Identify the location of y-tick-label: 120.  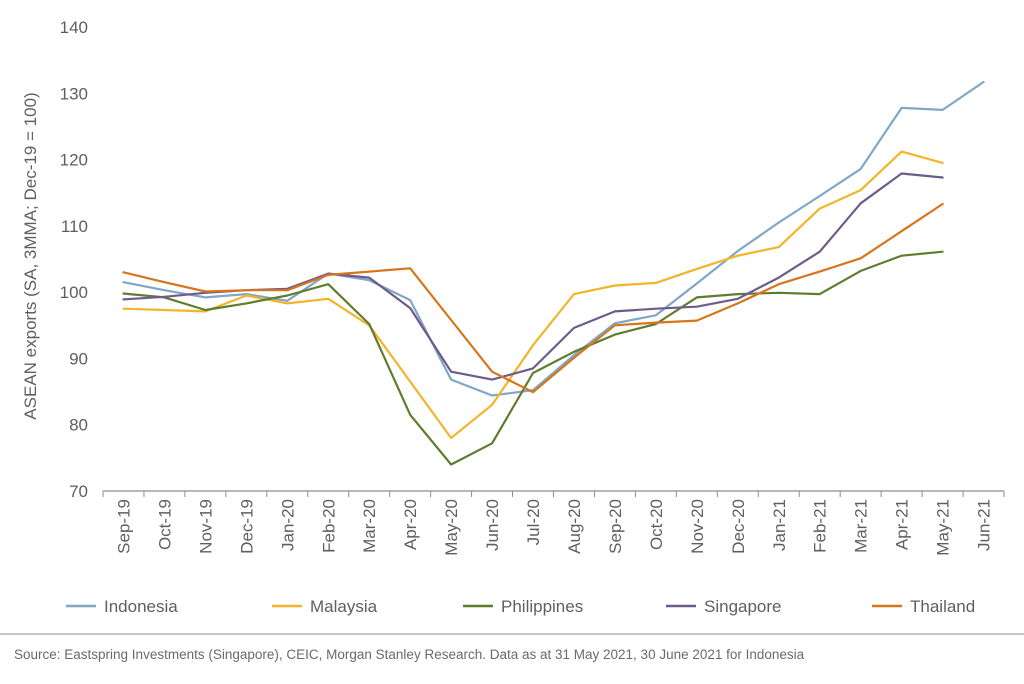
(74, 160).